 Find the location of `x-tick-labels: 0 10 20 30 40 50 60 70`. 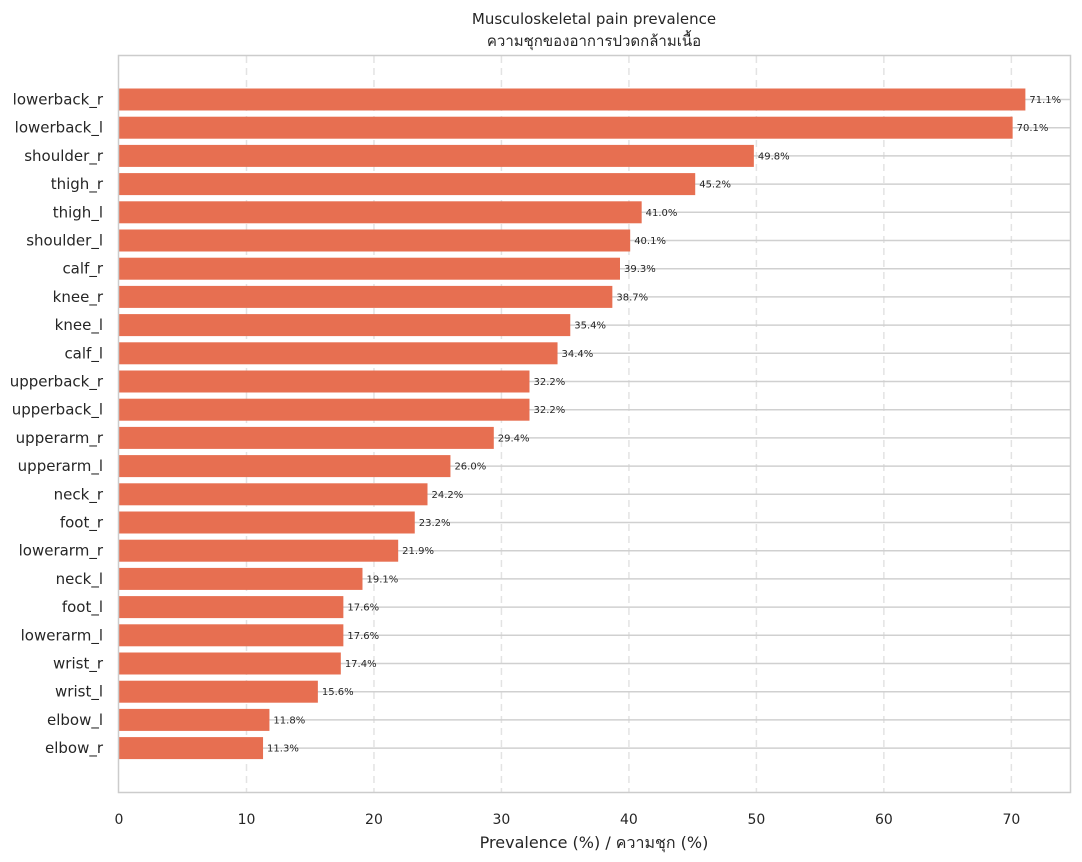

x-tick-labels: 0 10 20 30 40 50 60 70 is located at coordinates (568, 820).